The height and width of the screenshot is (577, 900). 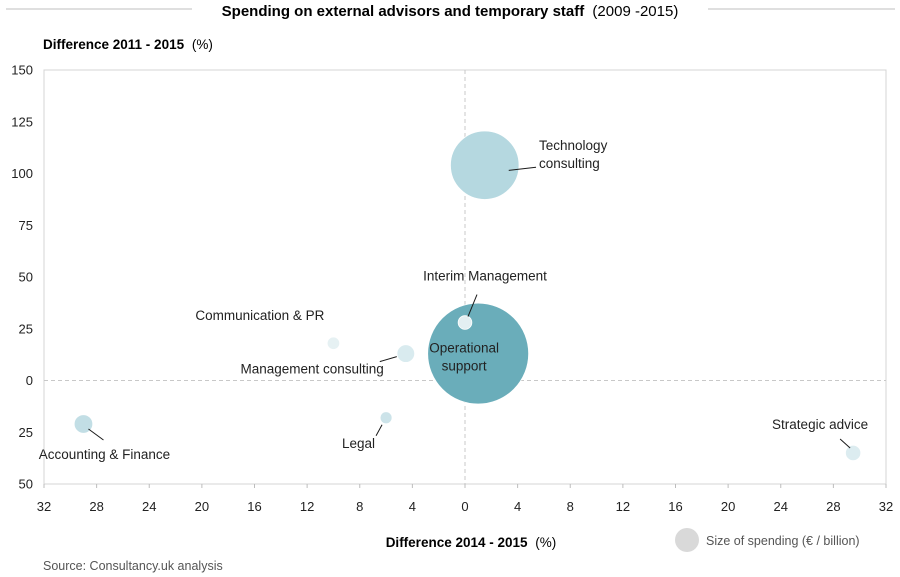 What do you see at coordinates (83, 424) in the screenshot?
I see `bubble-accounting-and-finance` at bounding box center [83, 424].